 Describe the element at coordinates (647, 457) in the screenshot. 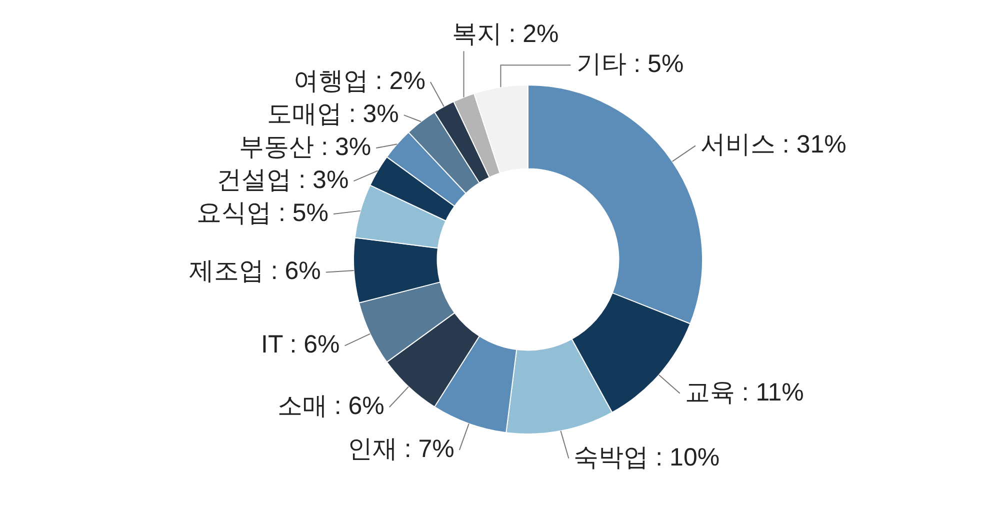

I see `slice-label: 숙박업 : 10%` at that location.